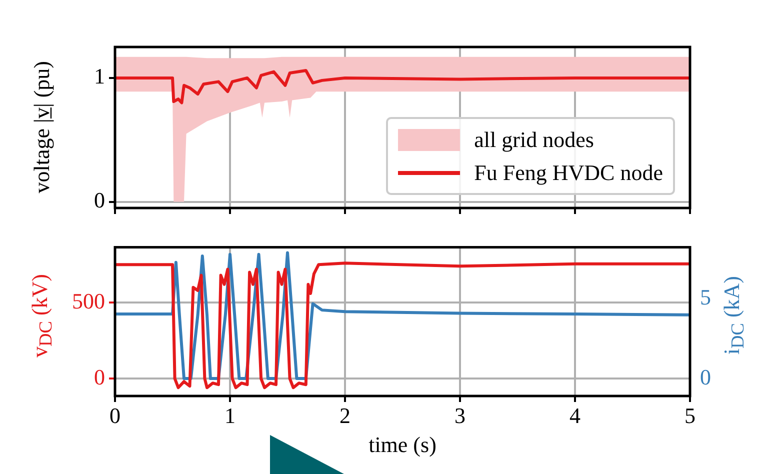 This screenshot has height=474, width=764. What do you see at coordinates (690, 415) in the screenshot?
I see `x-tick-label: 5` at bounding box center [690, 415].